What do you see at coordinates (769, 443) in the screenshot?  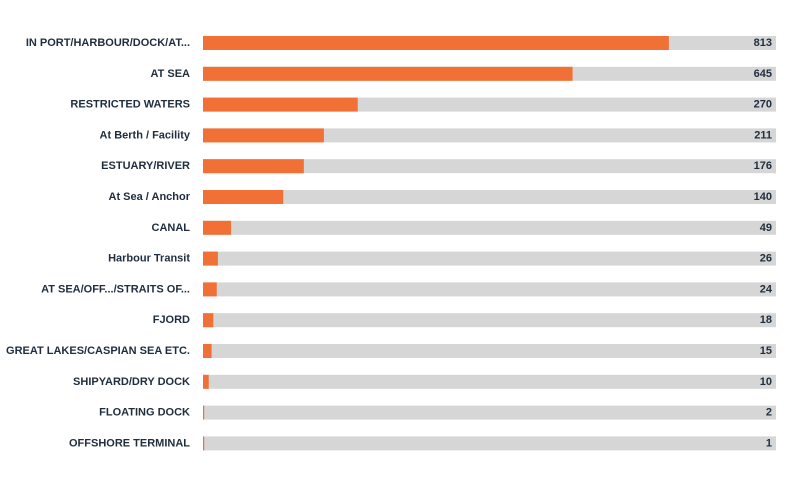 I see `value-label: 1` at bounding box center [769, 443].